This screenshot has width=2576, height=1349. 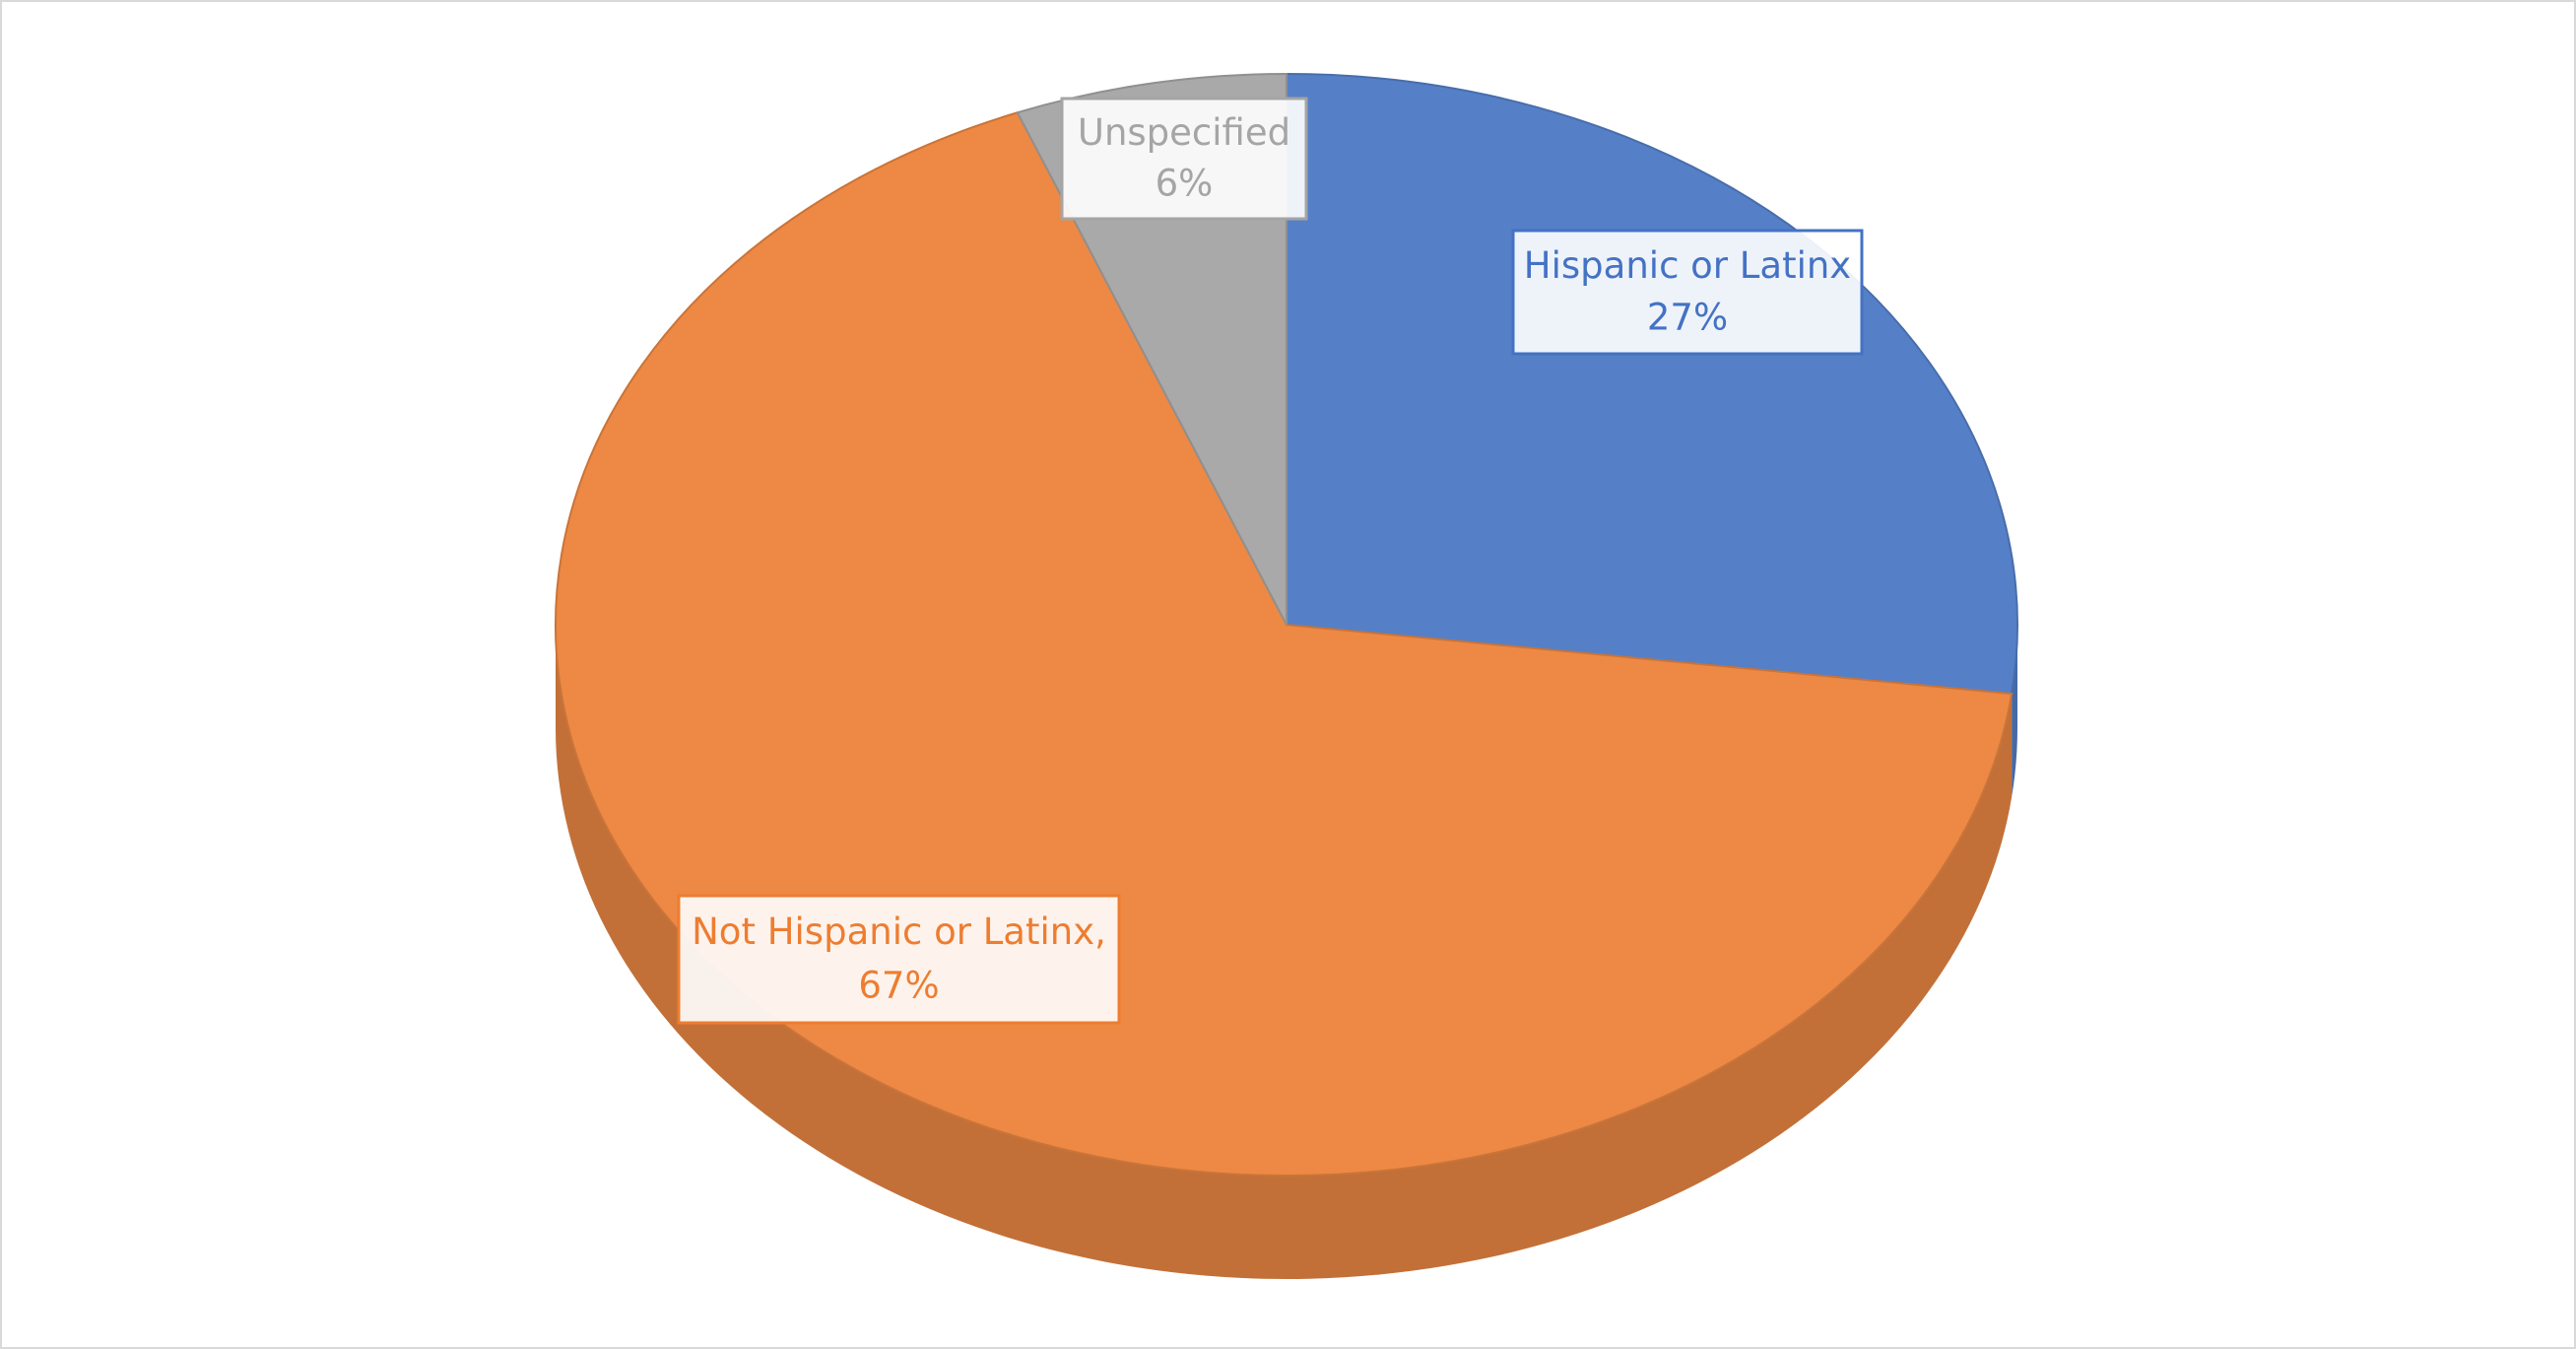 I want to click on data-label-value: 27%, so click(x=1688, y=318).